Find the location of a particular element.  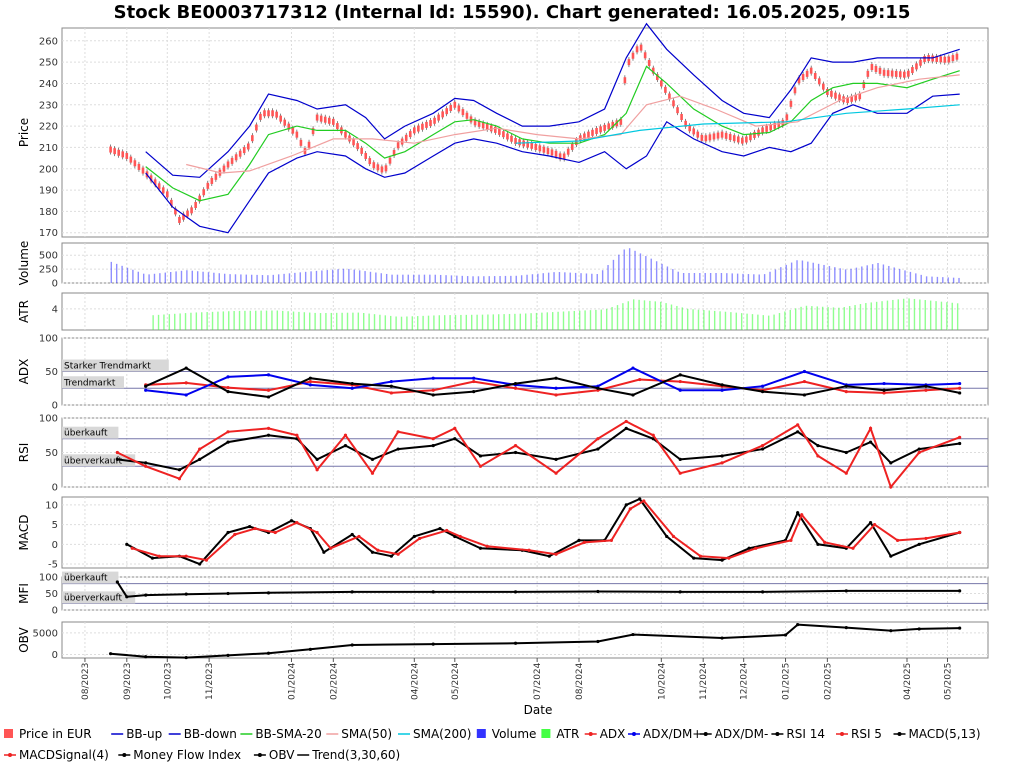

y-tick-label: 250 is located at coordinates (48, 270).